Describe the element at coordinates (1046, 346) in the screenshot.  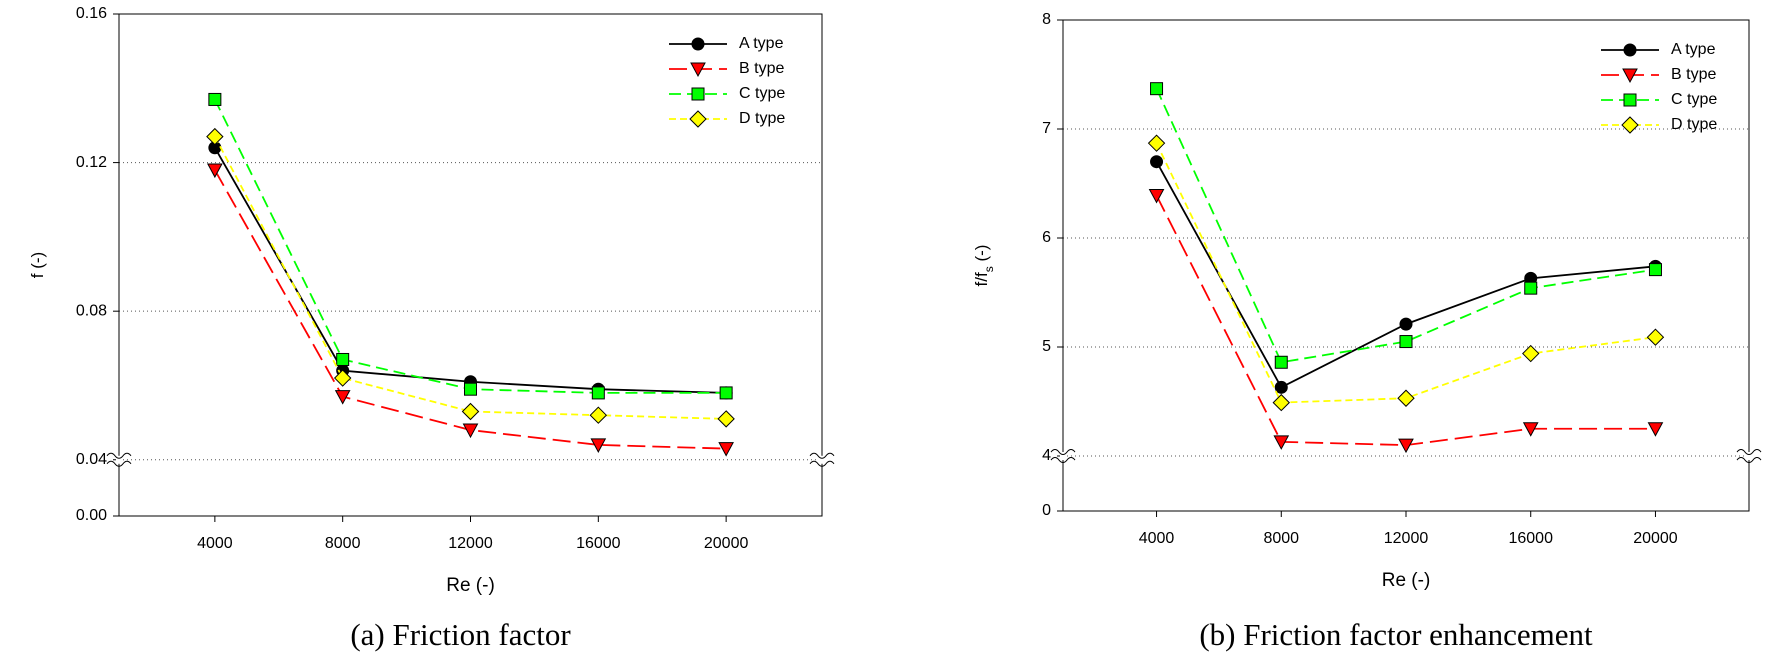
I see `y-tick-label: 5` at that location.